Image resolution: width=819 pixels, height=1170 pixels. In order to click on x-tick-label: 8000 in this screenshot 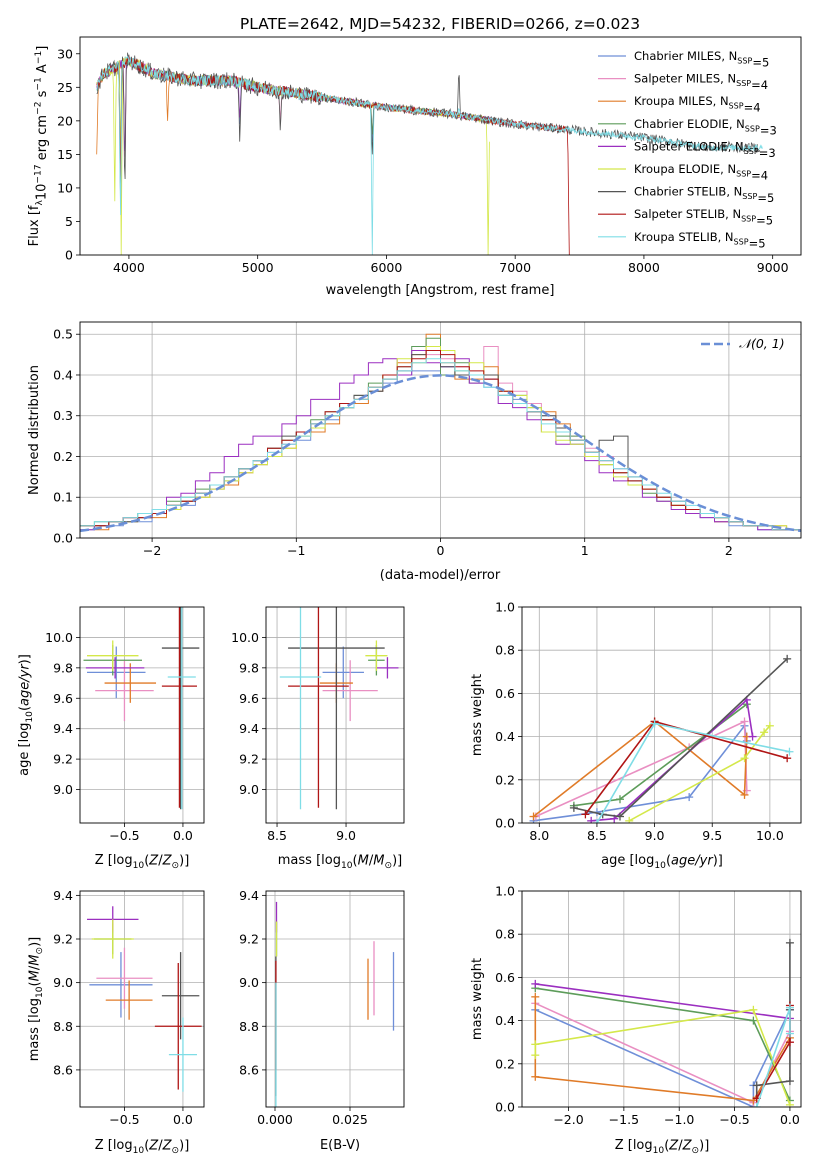, I will do `click(644, 267)`.